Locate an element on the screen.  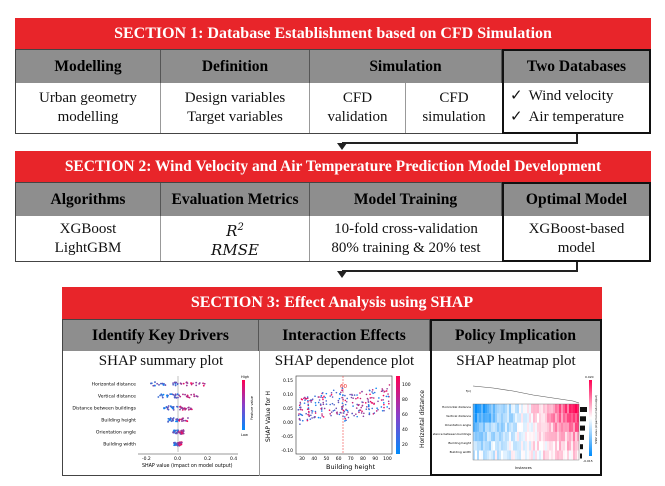
x-tick-label: 60 is located at coordinates (339, 459).